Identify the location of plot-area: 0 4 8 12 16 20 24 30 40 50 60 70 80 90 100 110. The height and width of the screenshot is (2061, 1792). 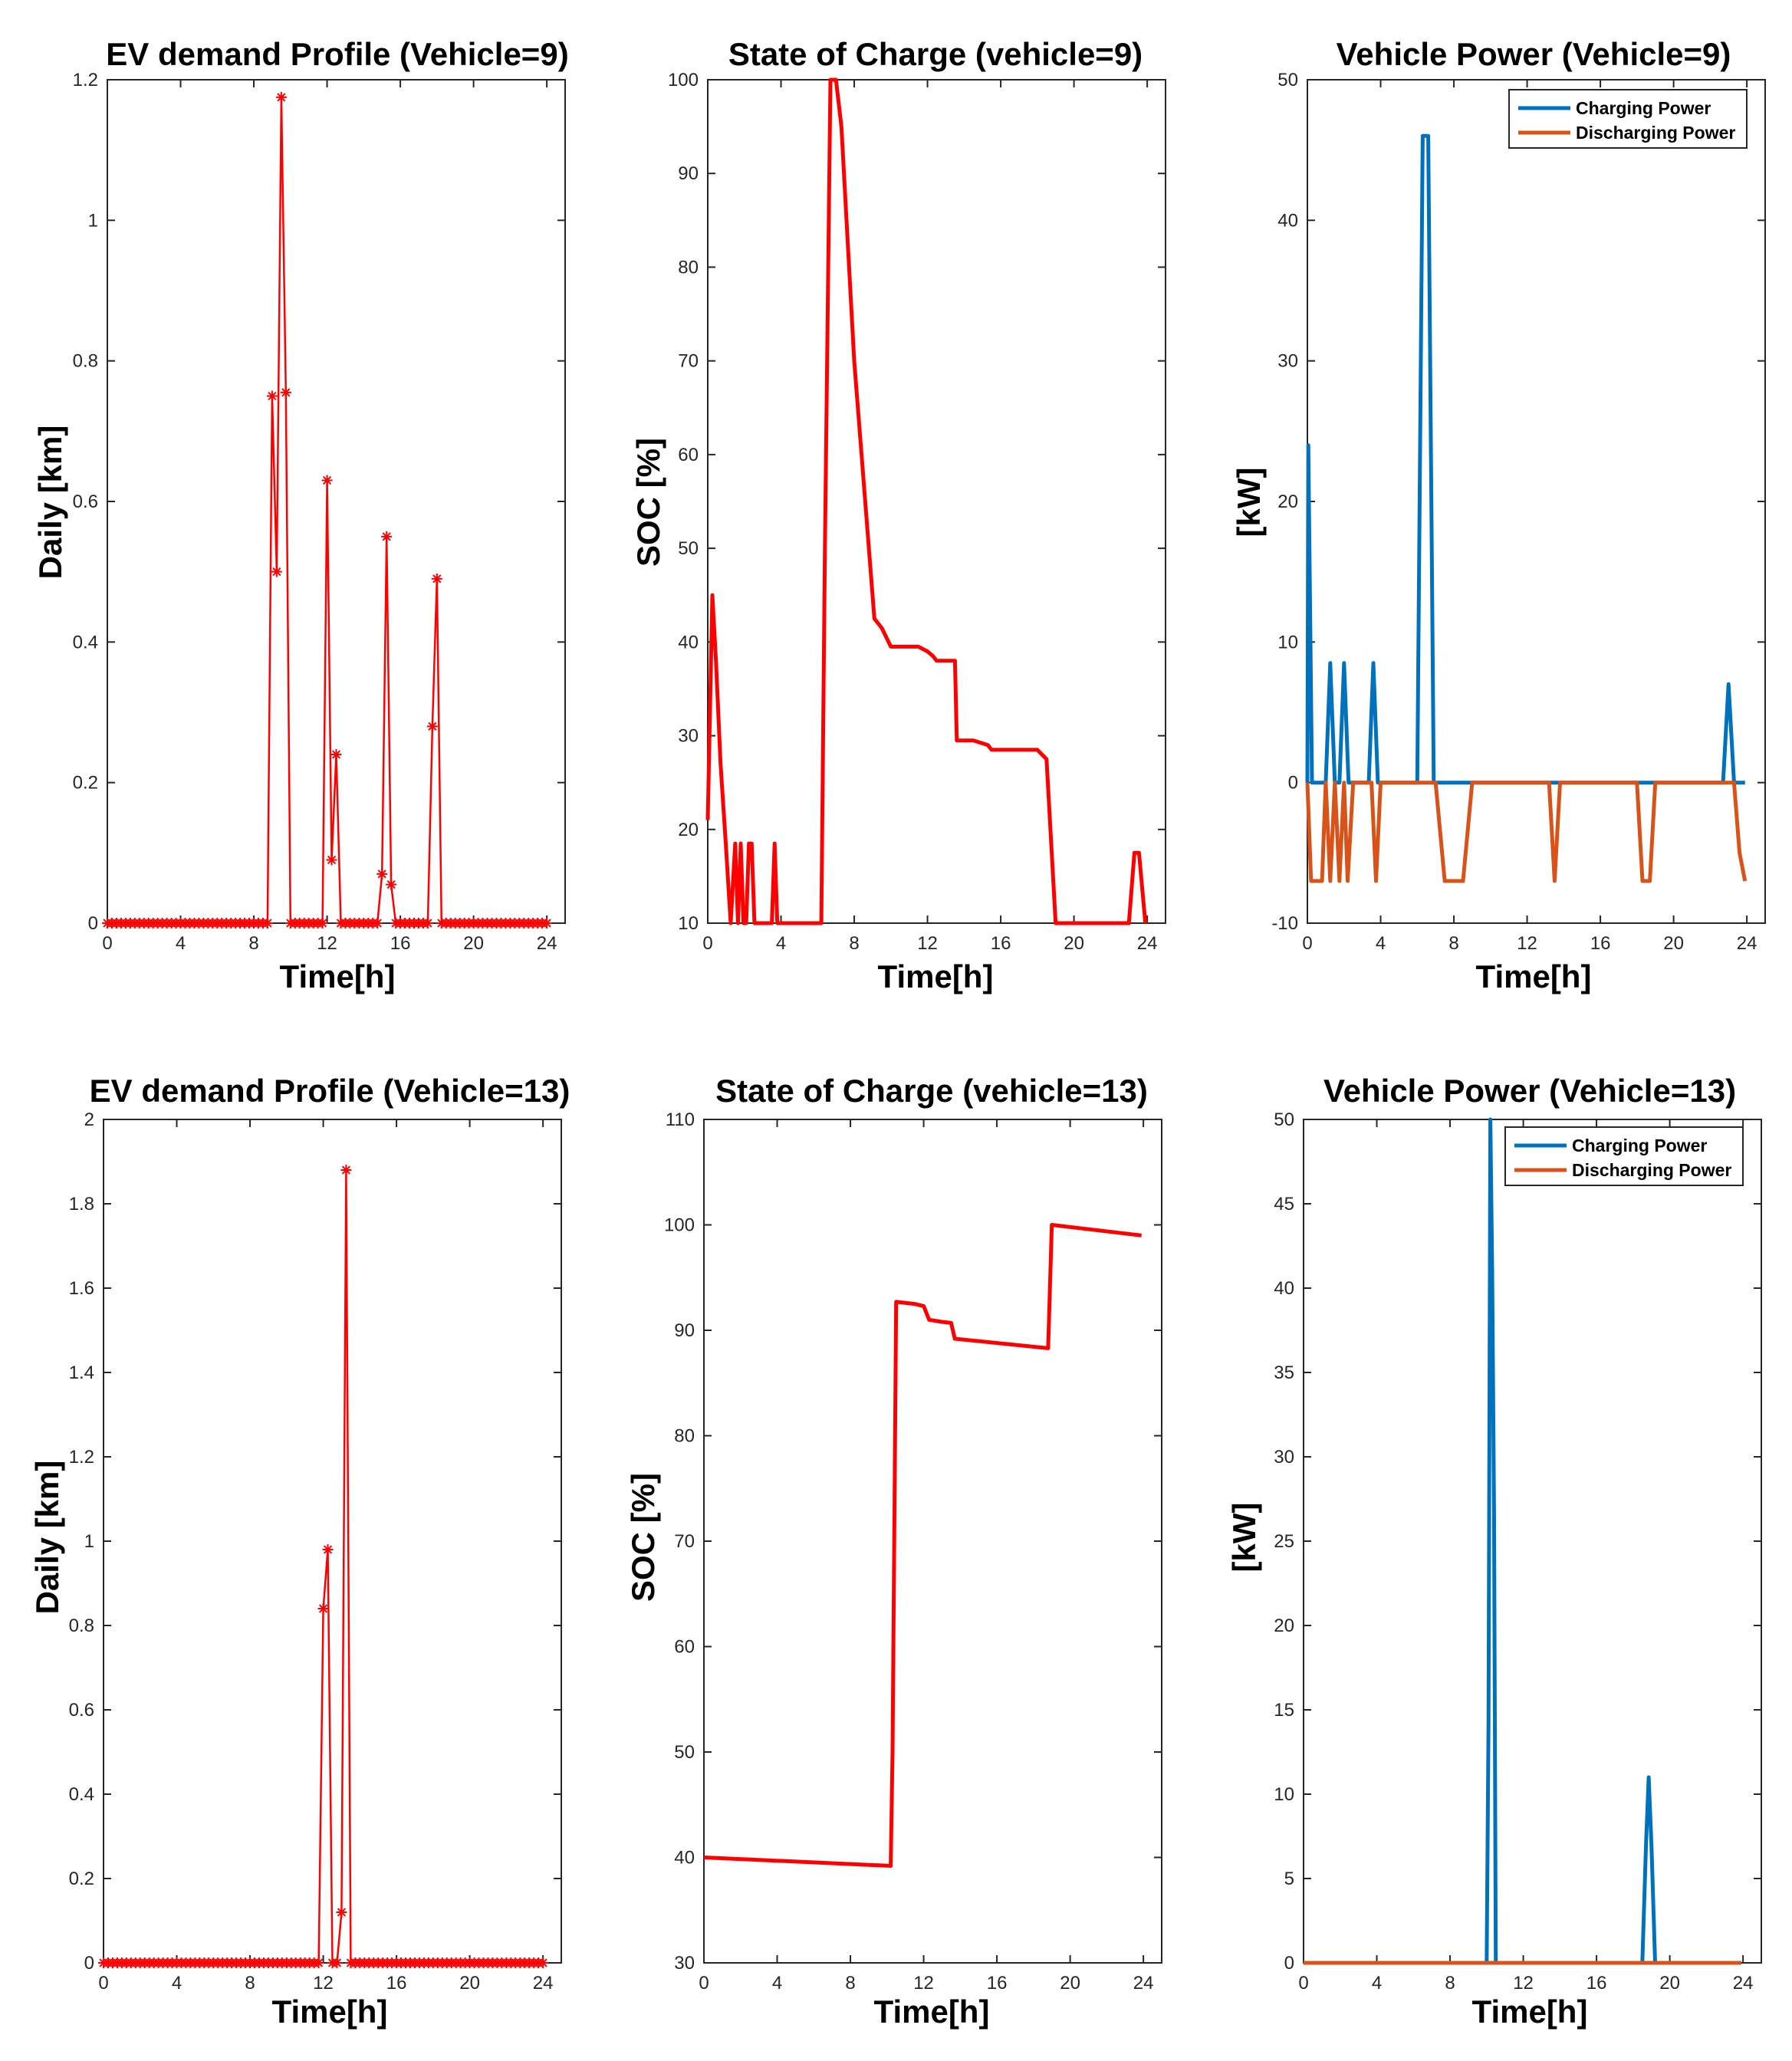
(913, 1551).